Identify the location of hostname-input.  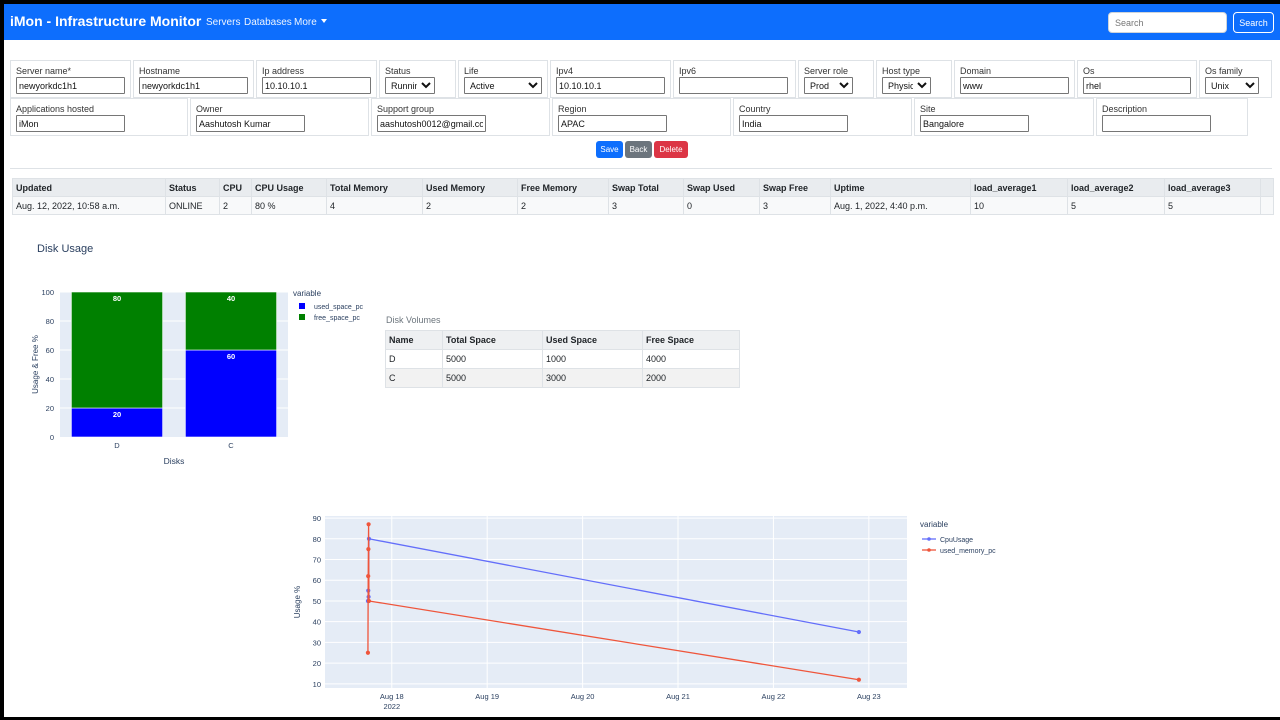
(193, 85).